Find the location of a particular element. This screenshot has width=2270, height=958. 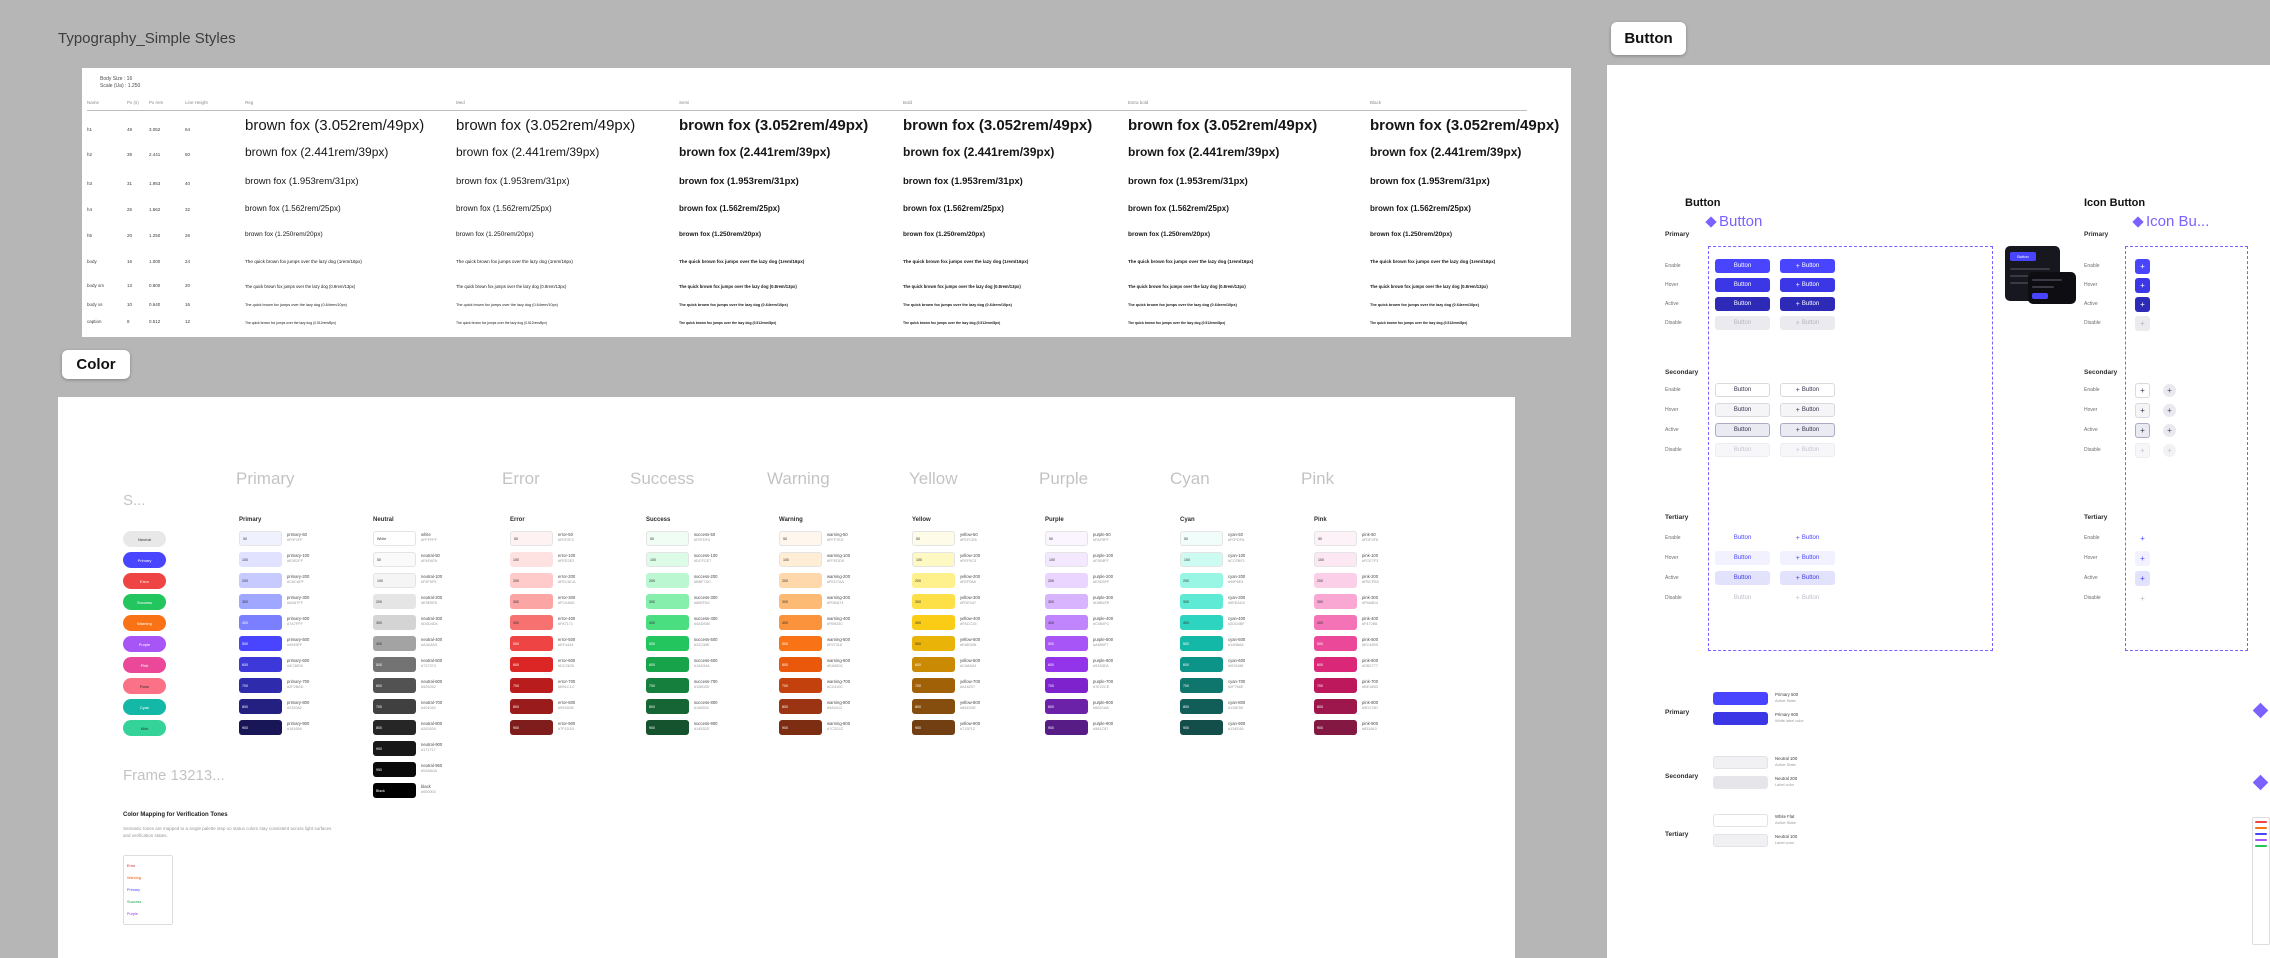

semantic-pill-rose: Rose is located at coordinates (144, 686).